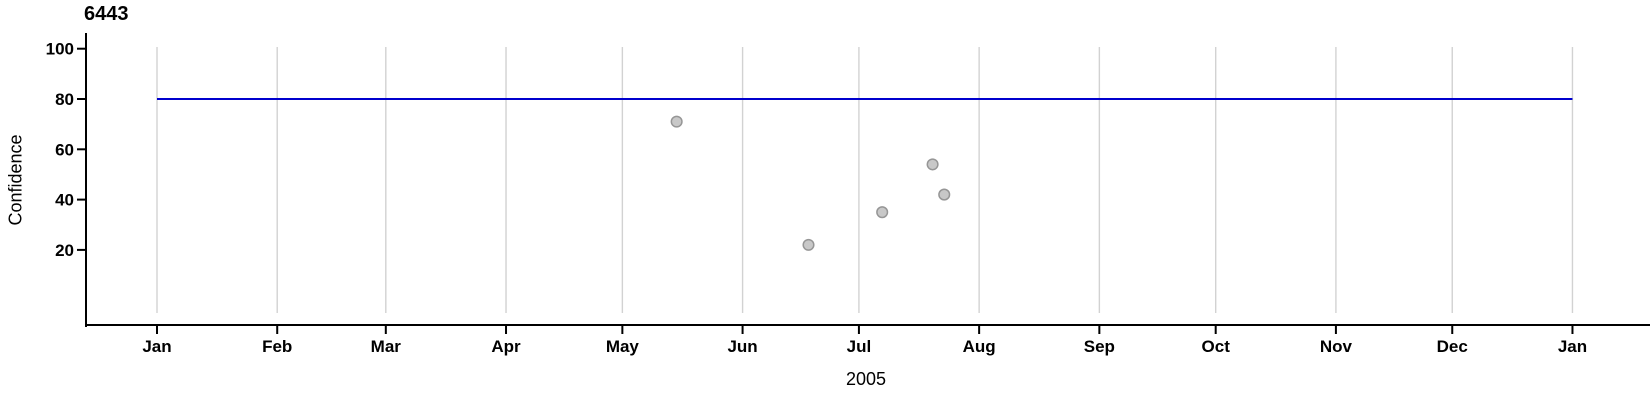  What do you see at coordinates (156, 346) in the screenshot?
I see `x-tick-label-jan-0: Jan` at bounding box center [156, 346].